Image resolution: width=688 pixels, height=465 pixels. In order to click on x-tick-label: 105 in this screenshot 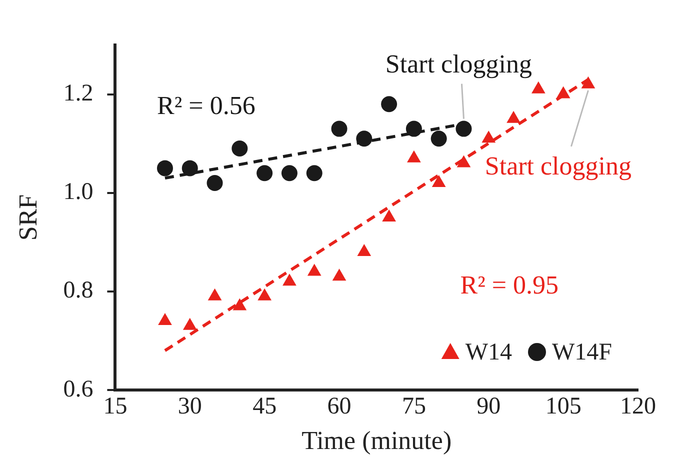, I will do `click(563, 407)`.